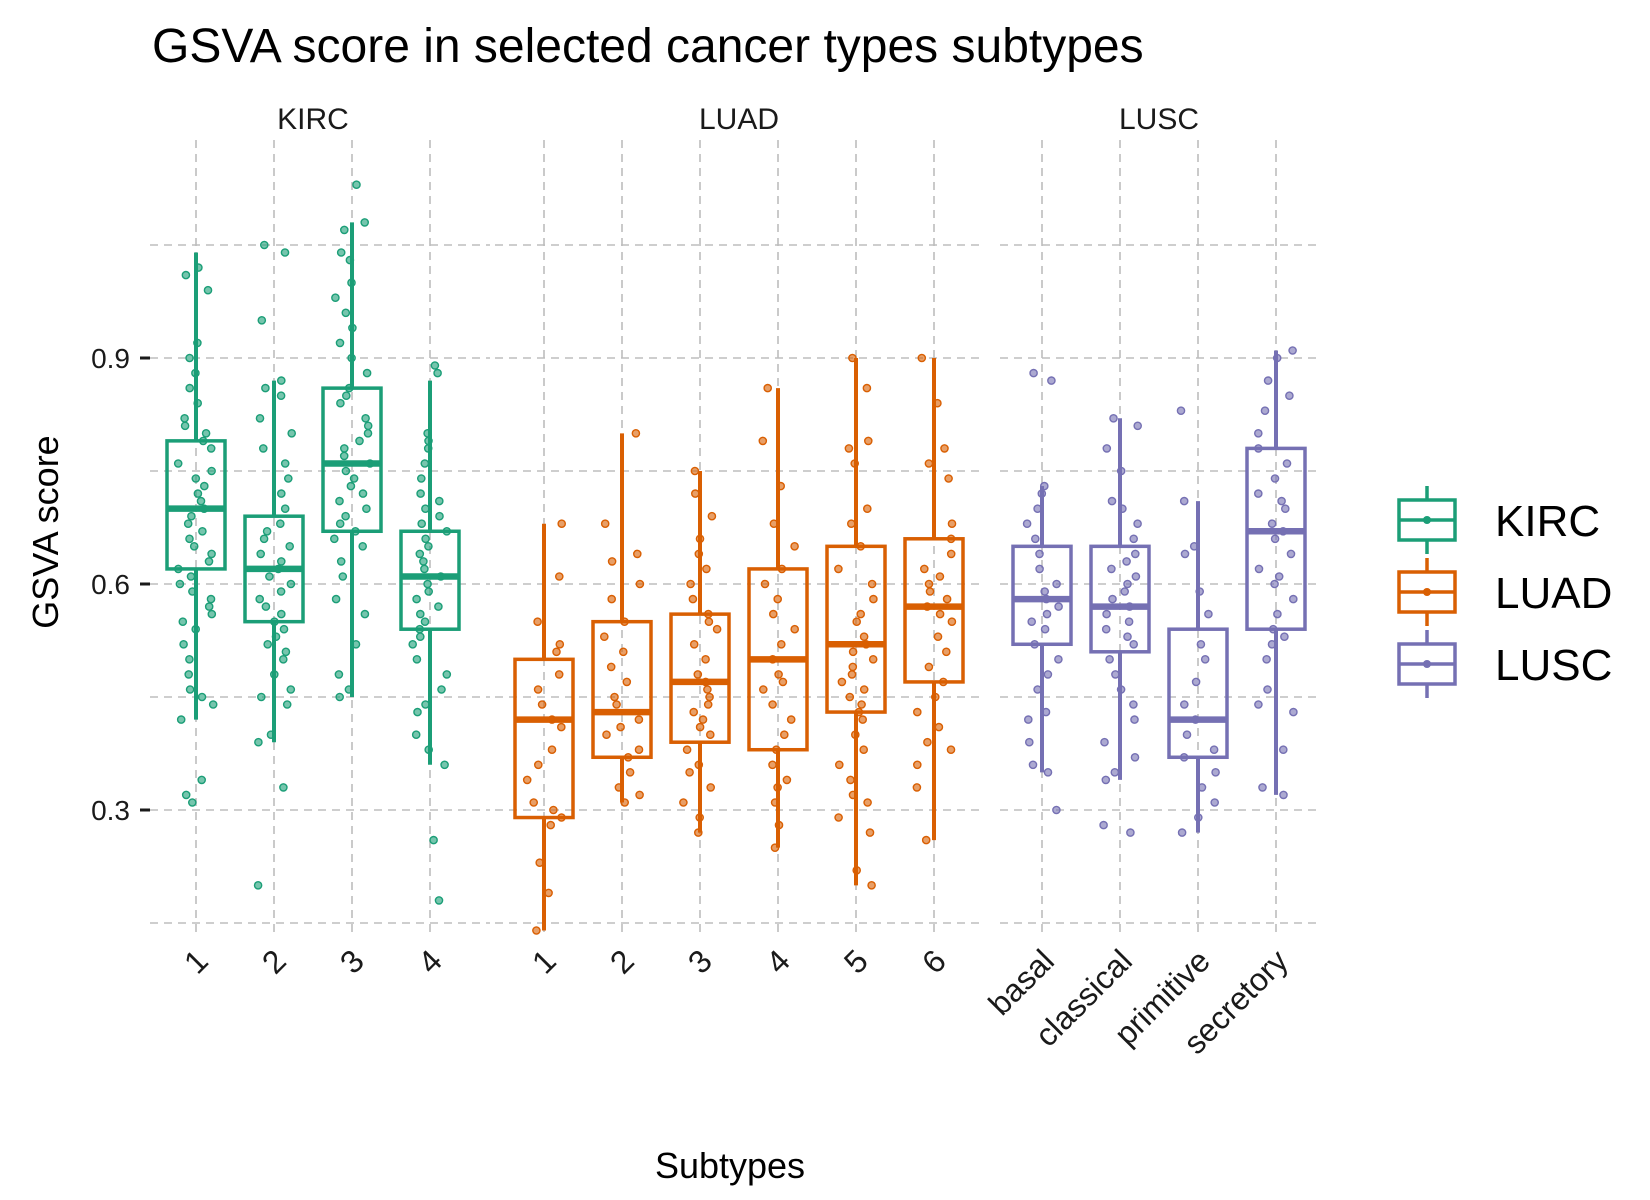 This screenshot has height=1200, width=1650. What do you see at coordinates (1504, 664) in the screenshot?
I see `legend-item: LUSC` at bounding box center [1504, 664].